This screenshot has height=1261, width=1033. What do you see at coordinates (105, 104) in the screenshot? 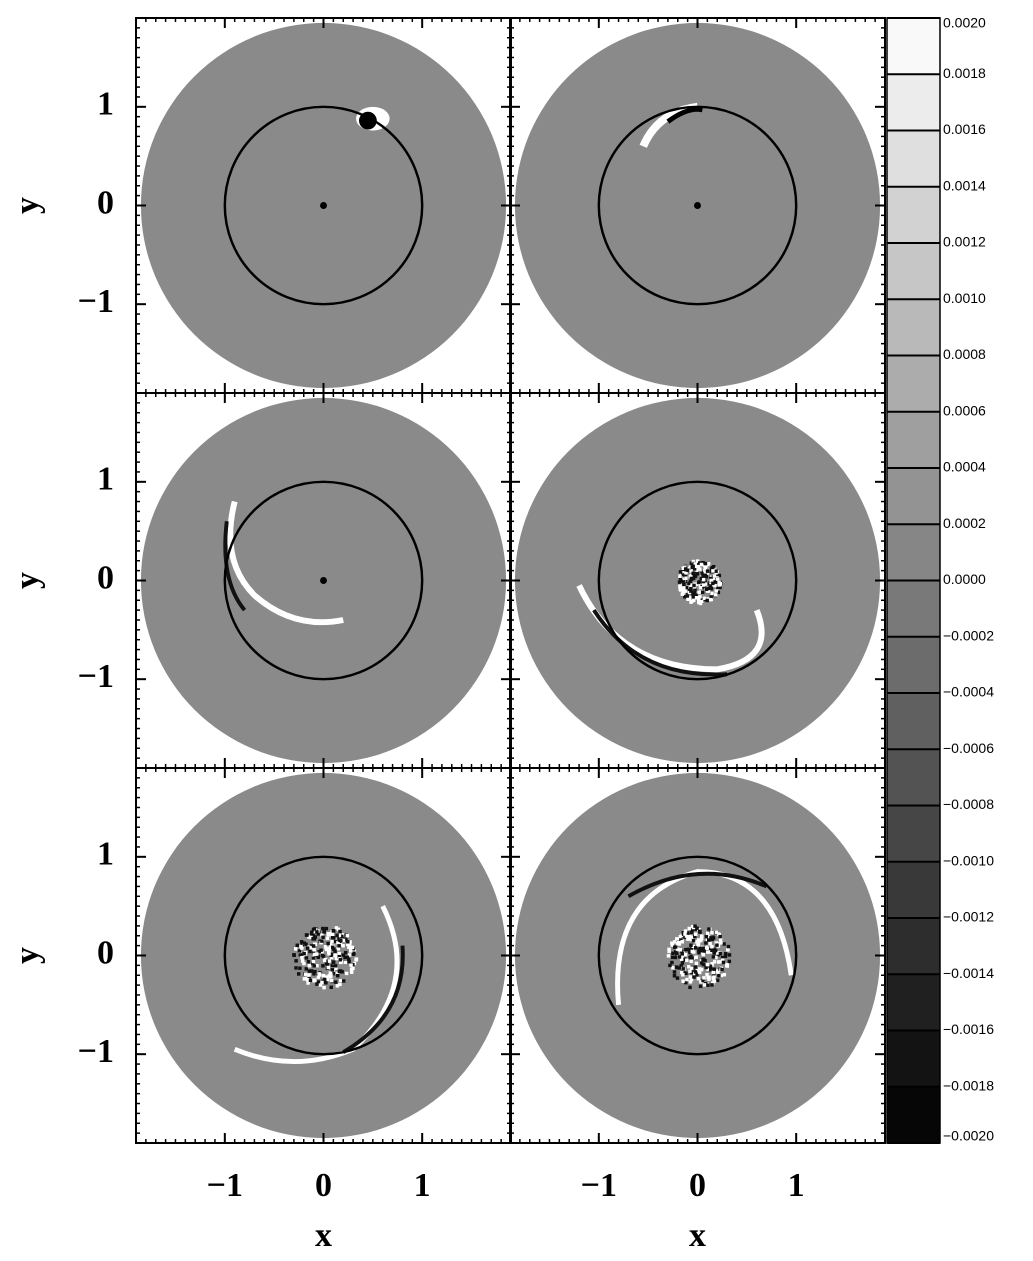
I see `y-tick-label: 1` at bounding box center [105, 104].